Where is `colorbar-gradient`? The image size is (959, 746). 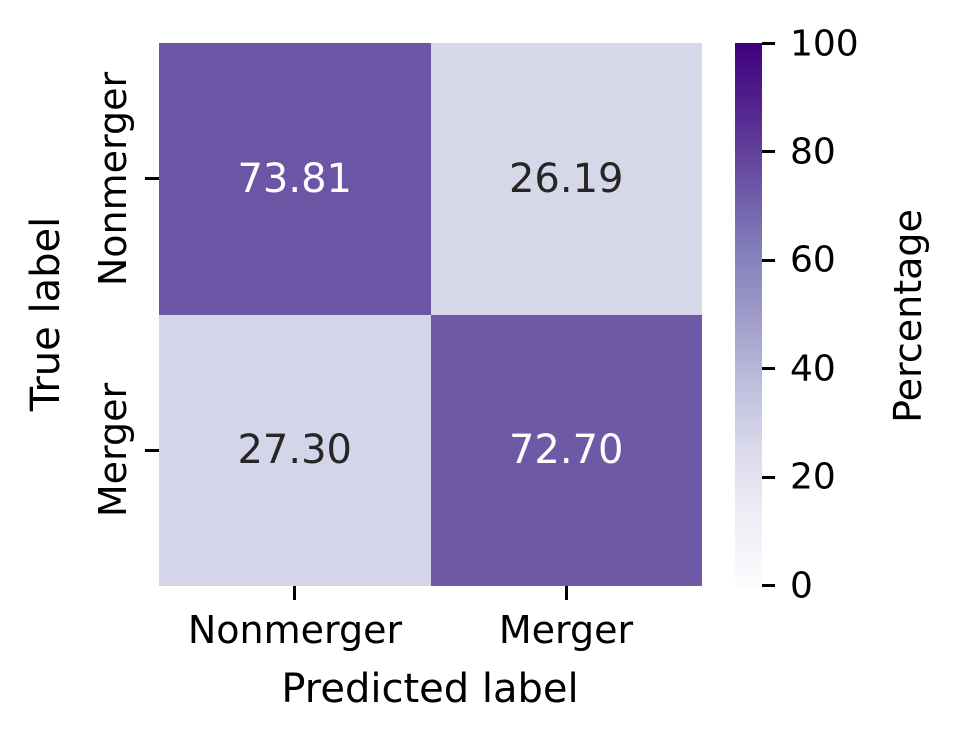
colorbar-gradient is located at coordinates (748, 314).